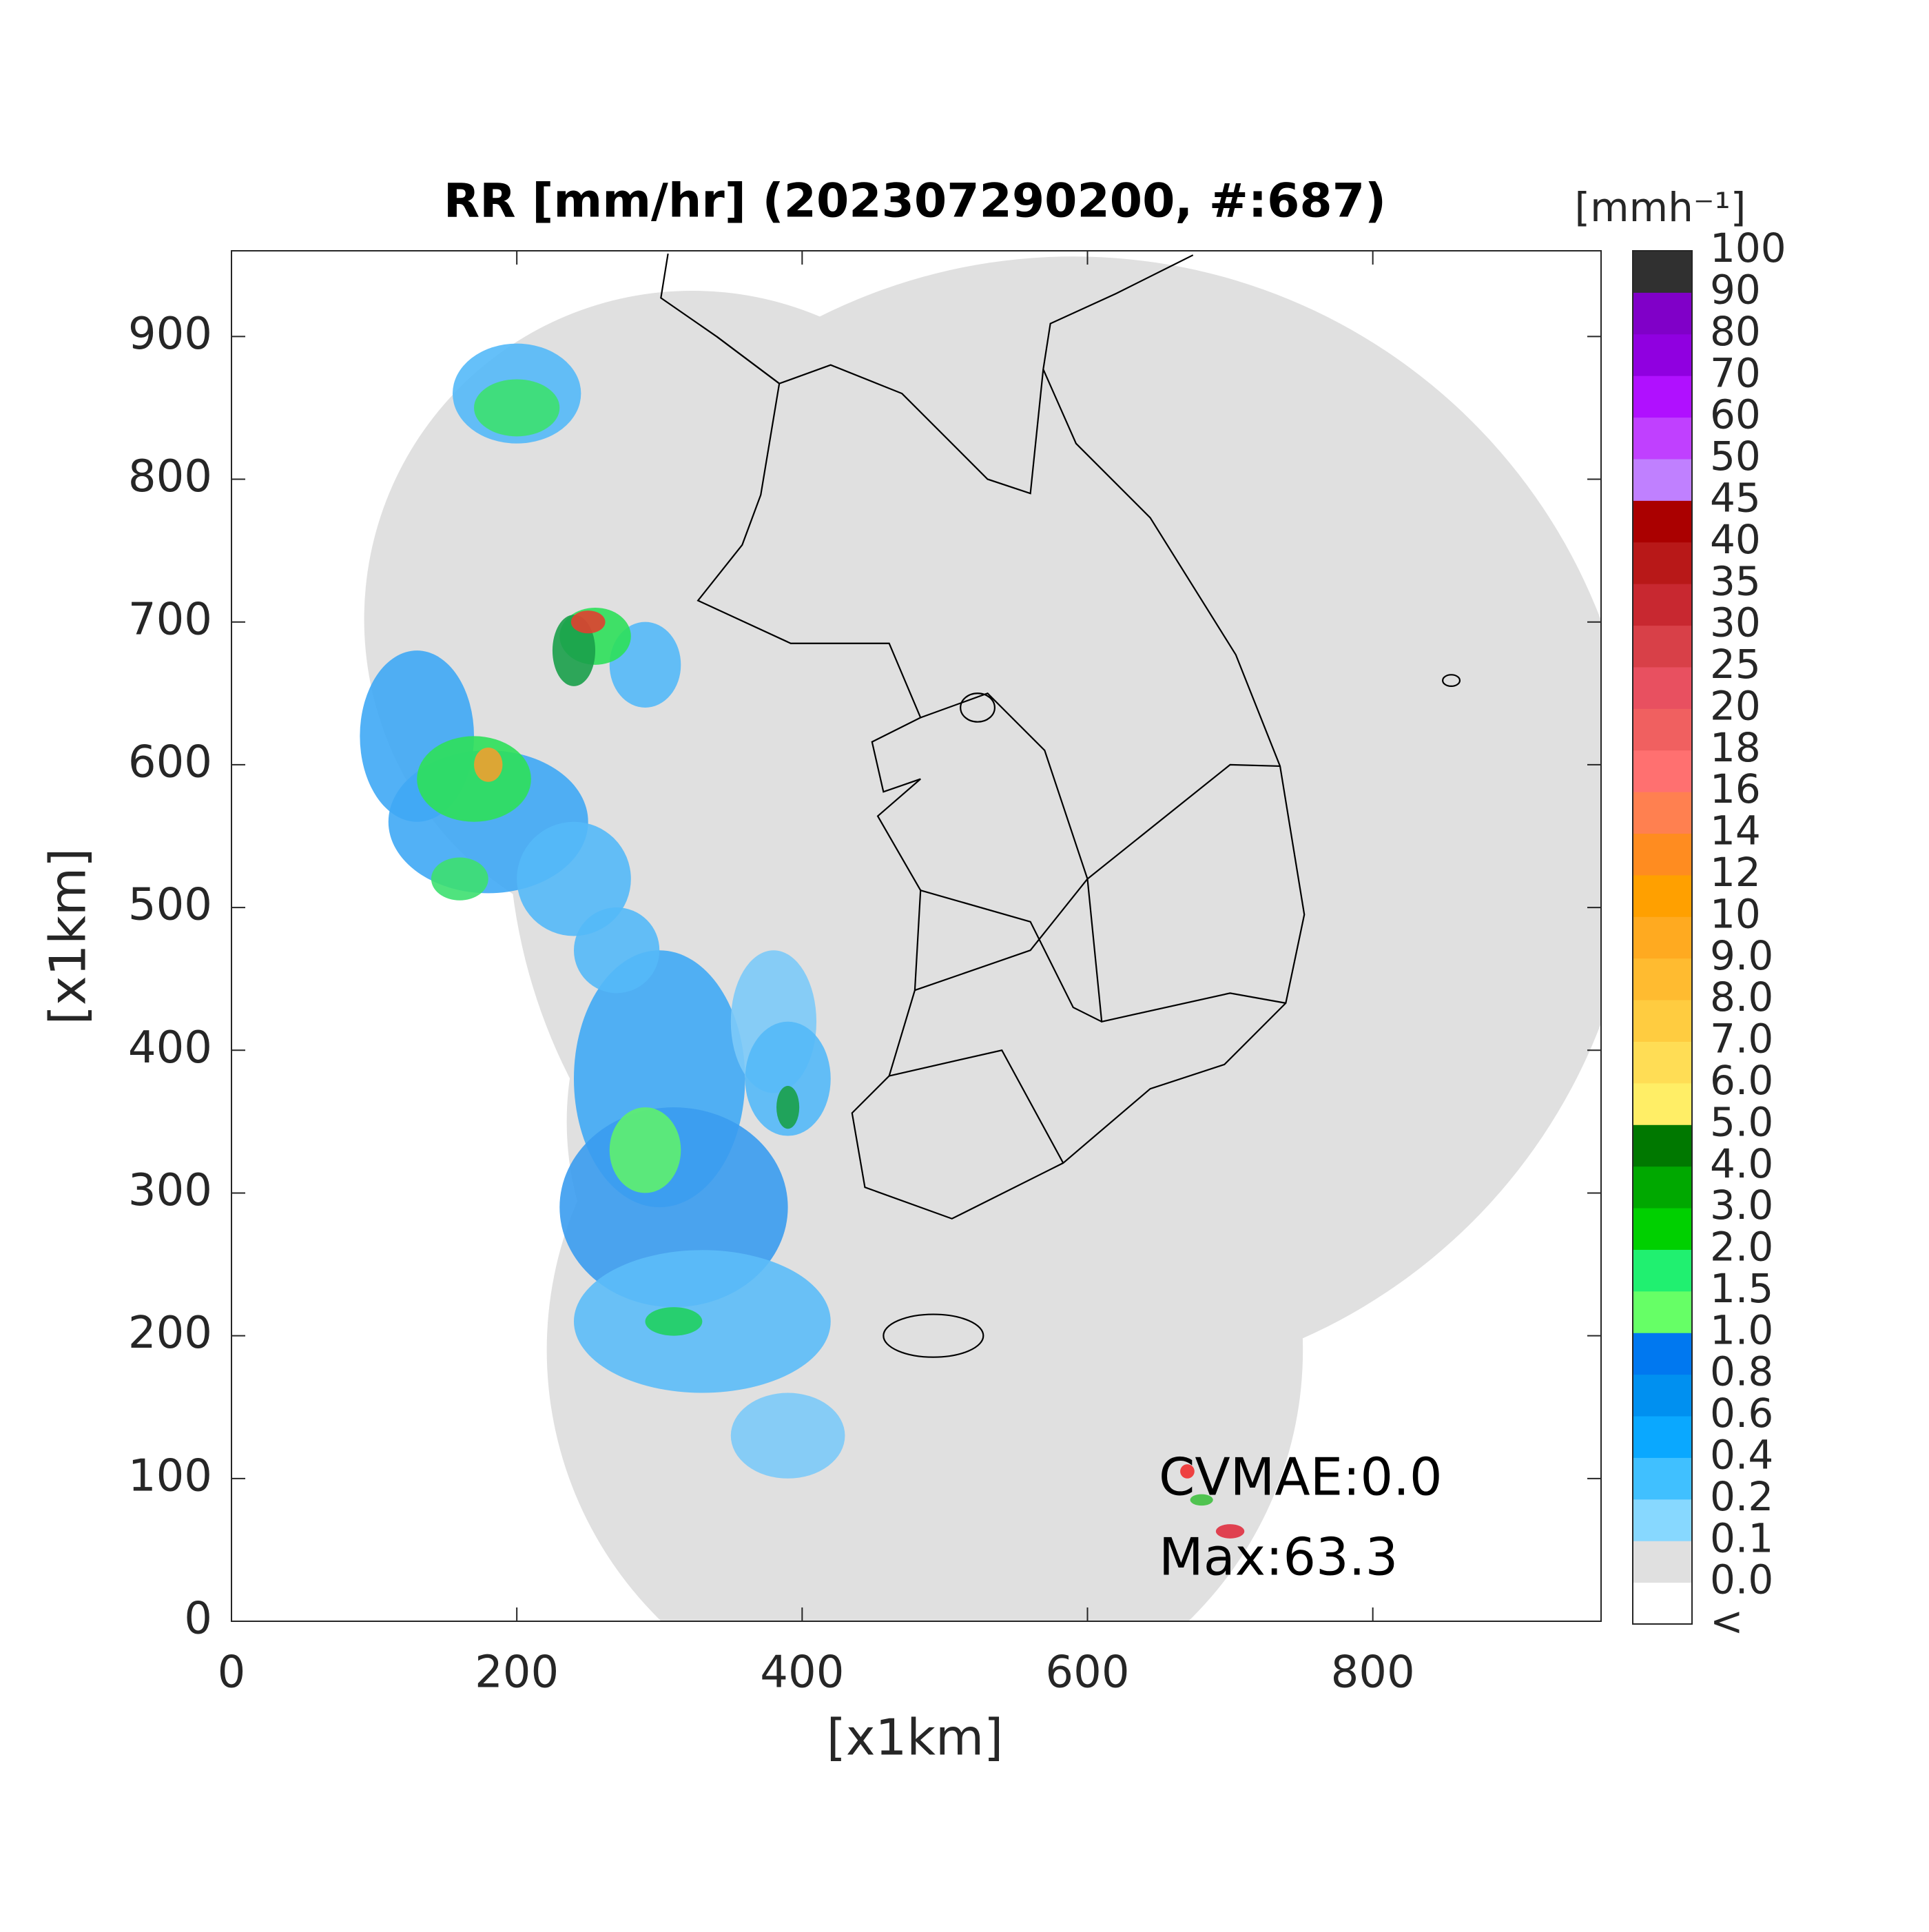  What do you see at coordinates (1087, 1672) in the screenshot?
I see `x-tick-label: 600` at bounding box center [1087, 1672].